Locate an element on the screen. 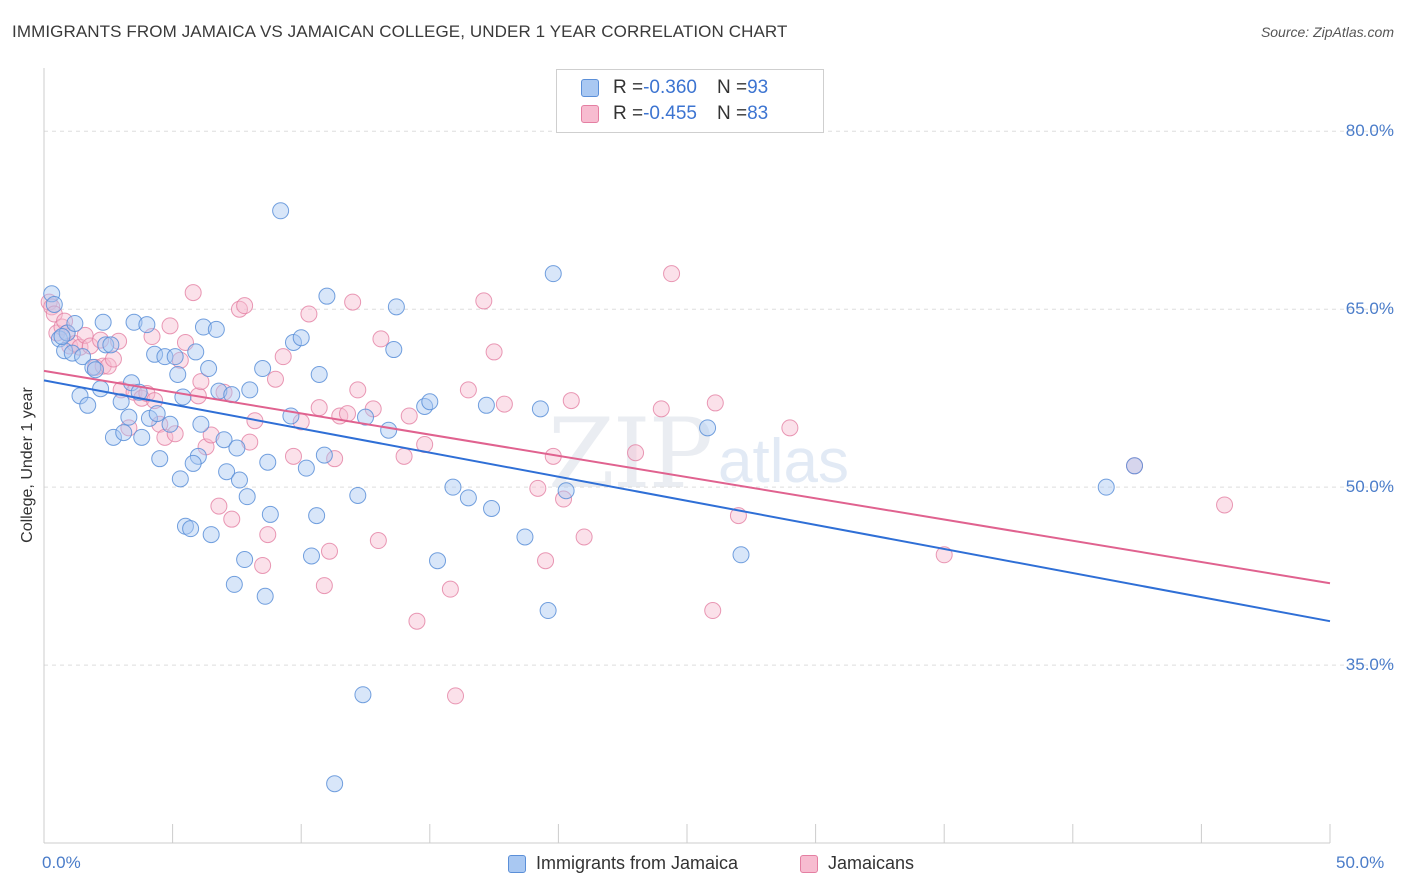 The image size is (1406, 892). x-tick-label-min: 0.0% is located at coordinates (61, 862).